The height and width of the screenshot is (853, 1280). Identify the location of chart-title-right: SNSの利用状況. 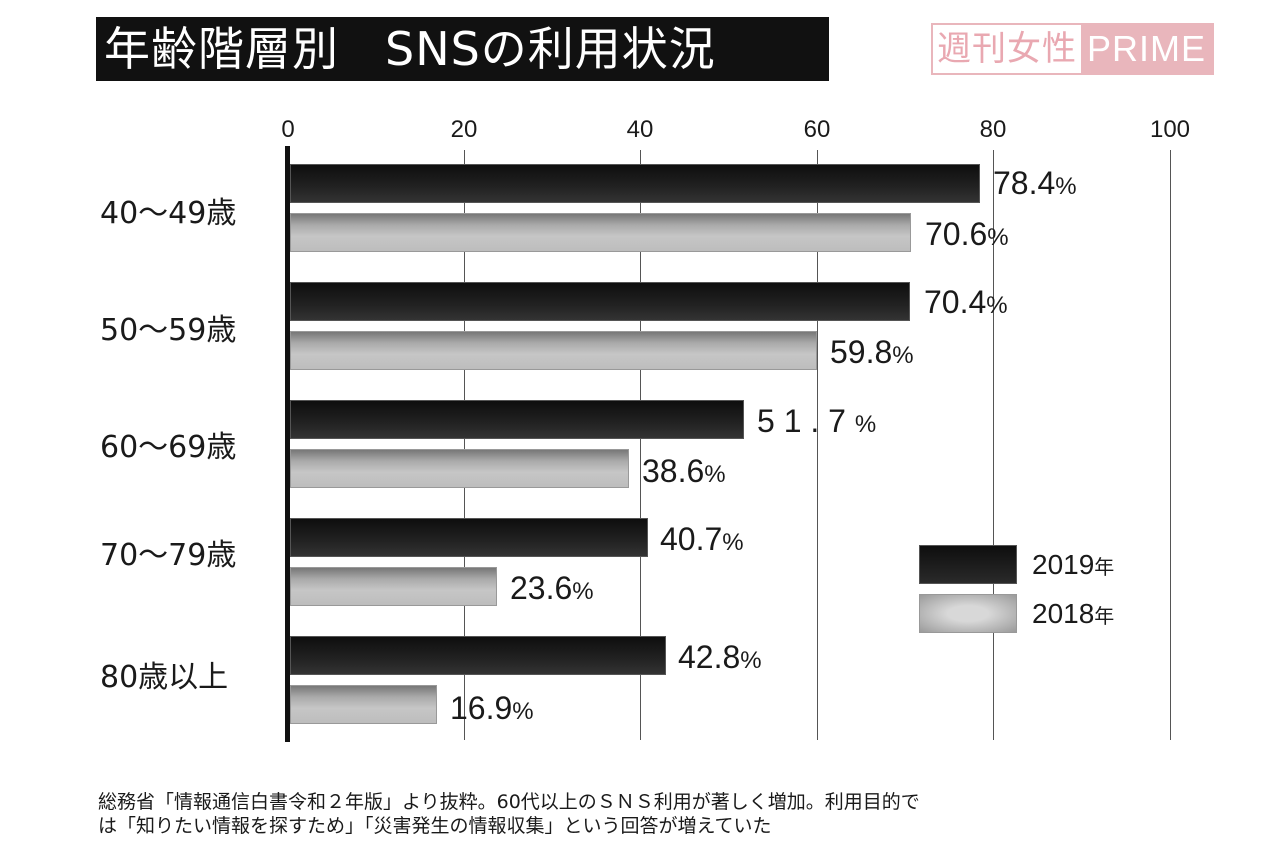
(550, 49).